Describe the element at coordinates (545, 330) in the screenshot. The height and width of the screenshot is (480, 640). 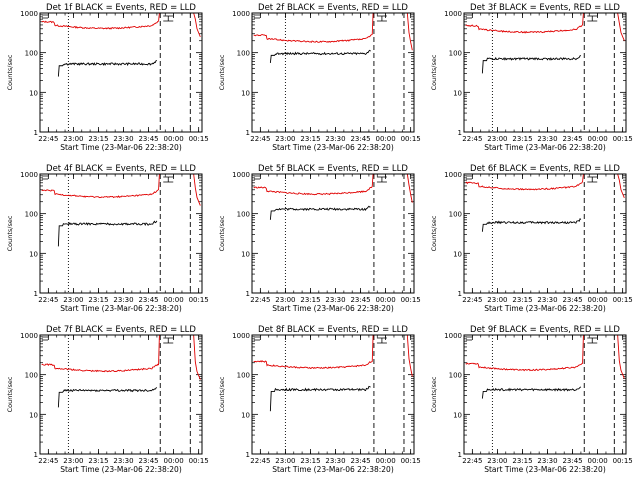
I see `panel-title: Det 9f BLACK = Events, RED = LLD` at that location.